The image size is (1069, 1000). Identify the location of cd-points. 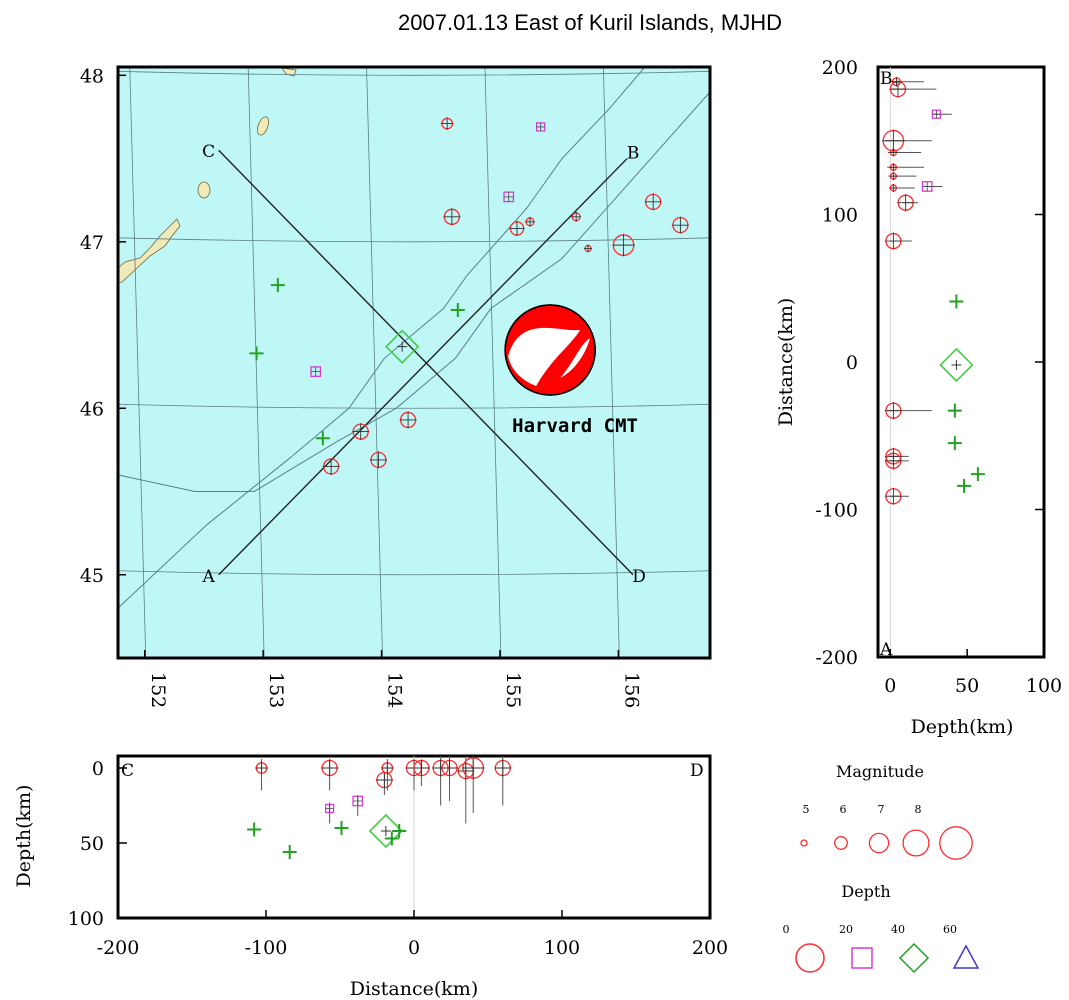
(379, 807).